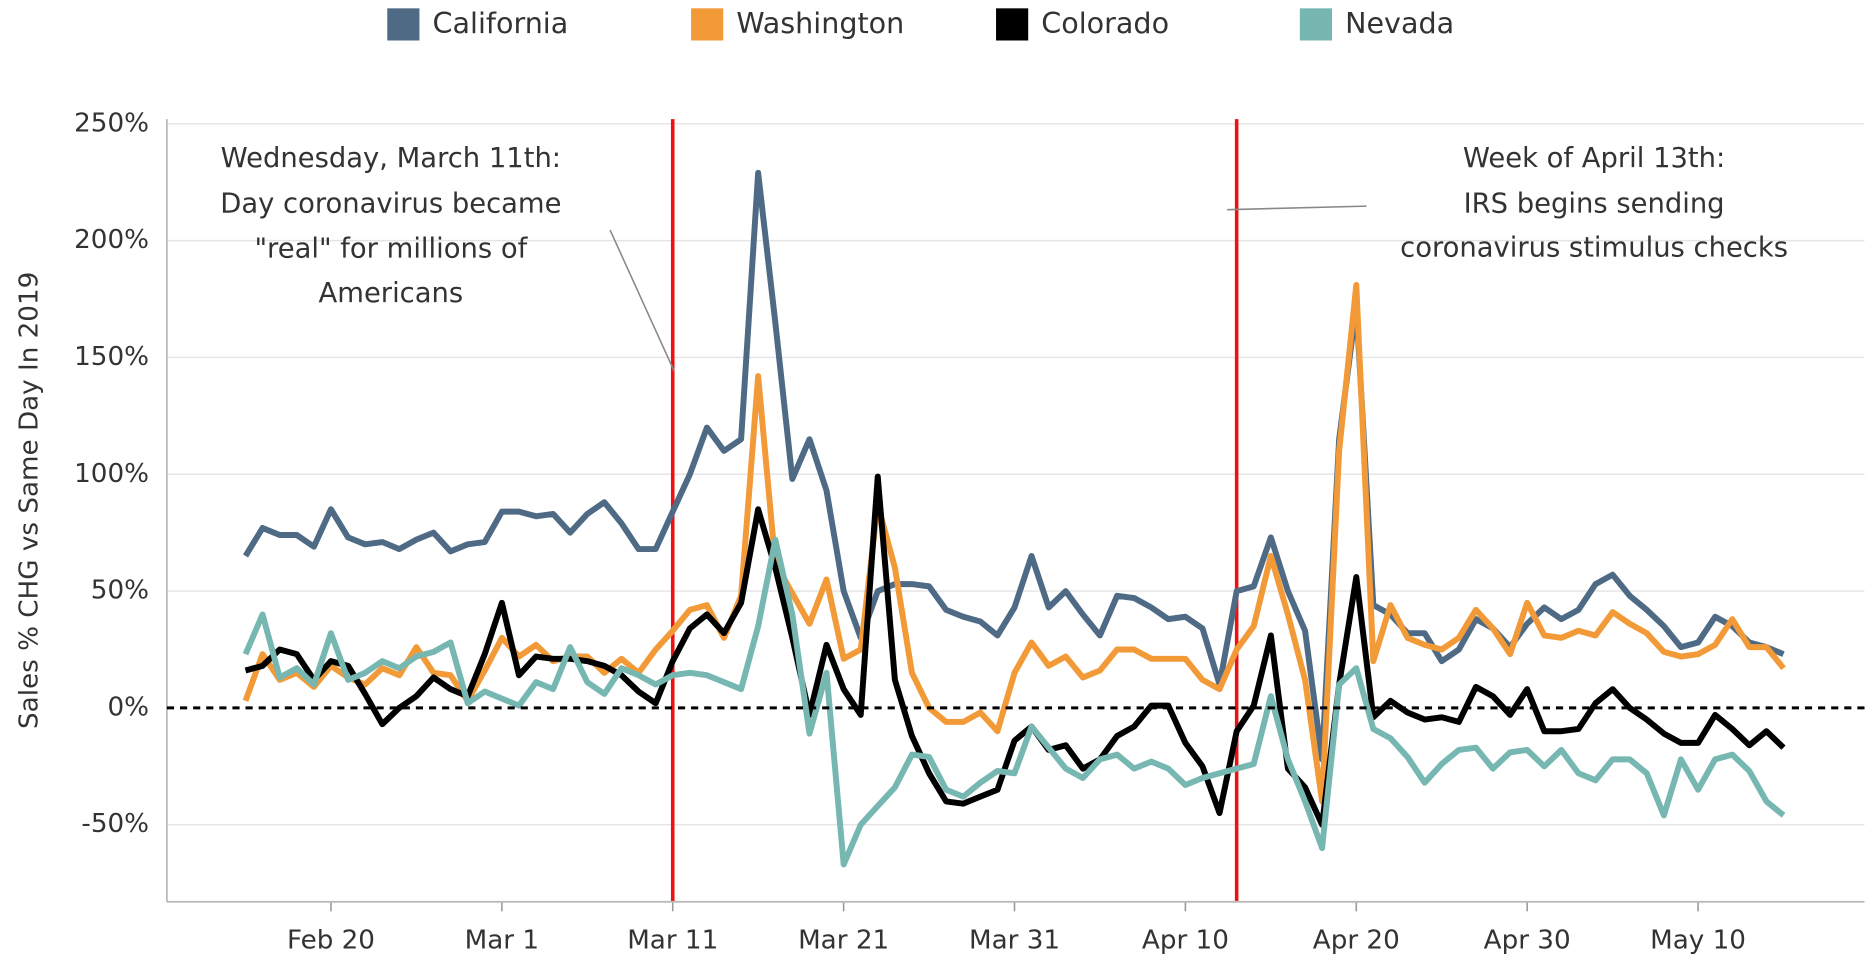 Image resolution: width=1867 pixels, height=959 pixels. What do you see at coordinates (1594, 203) in the screenshot?
I see `annotation-line: IRS begins sending` at bounding box center [1594, 203].